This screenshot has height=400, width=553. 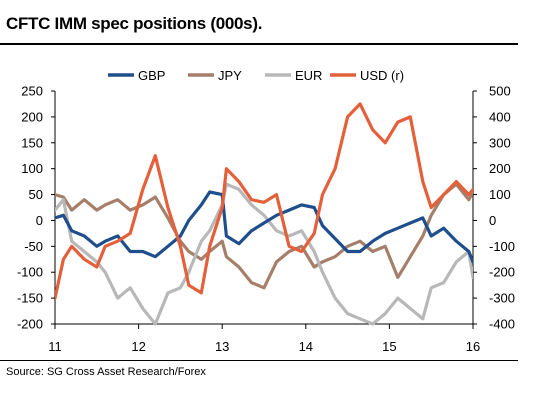 I want to click on x-tick-label: 14, so click(x=306, y=346).